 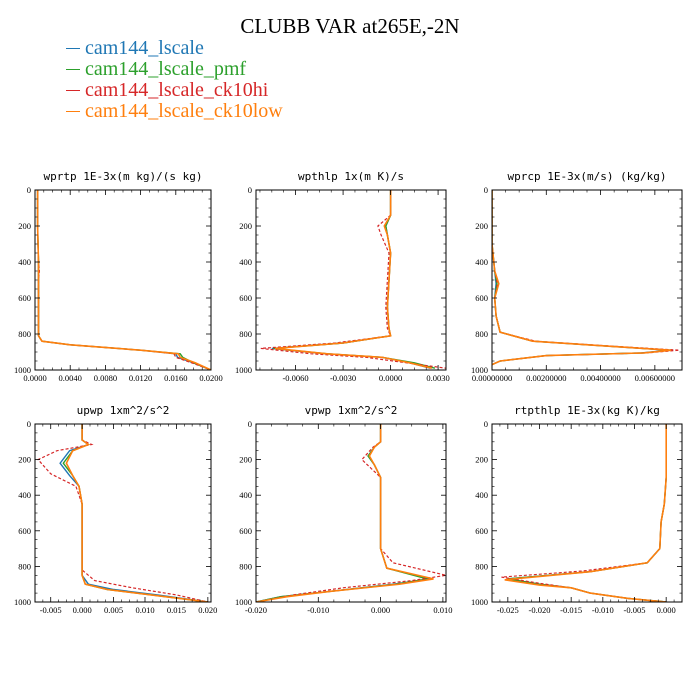 What do you see at coordinates (105, 378) in the screenshot?
I see `x-tick-label: 0.0080` at bounding box center [105, 378].